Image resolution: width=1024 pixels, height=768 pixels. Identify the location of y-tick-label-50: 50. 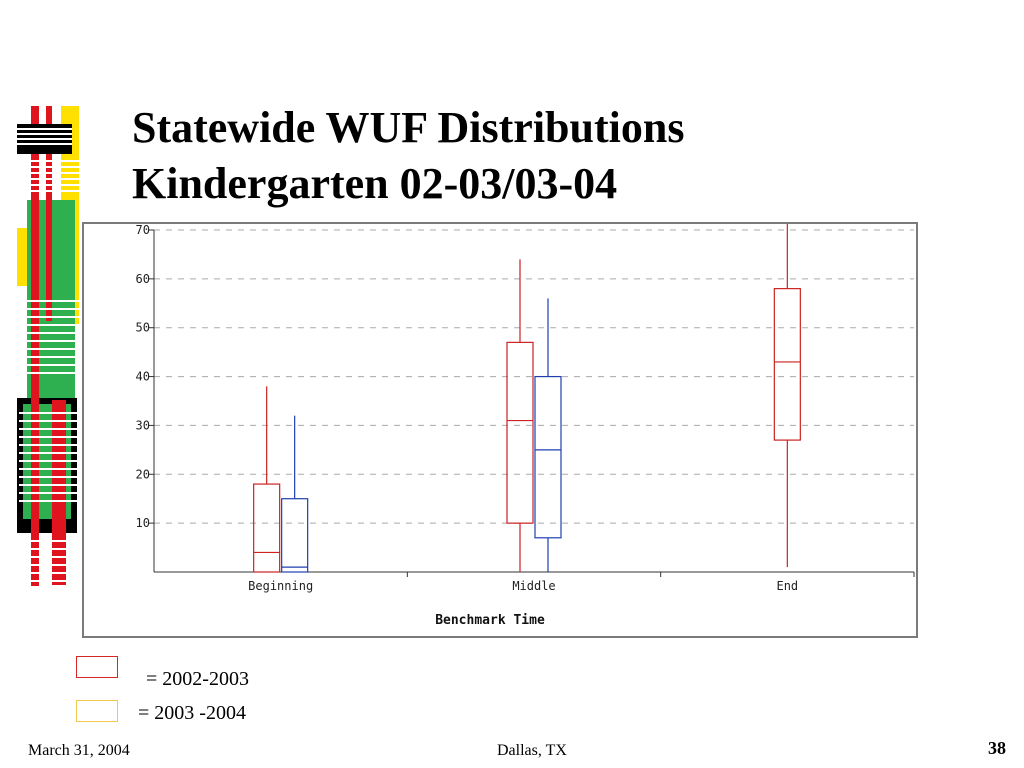
(143, 328).